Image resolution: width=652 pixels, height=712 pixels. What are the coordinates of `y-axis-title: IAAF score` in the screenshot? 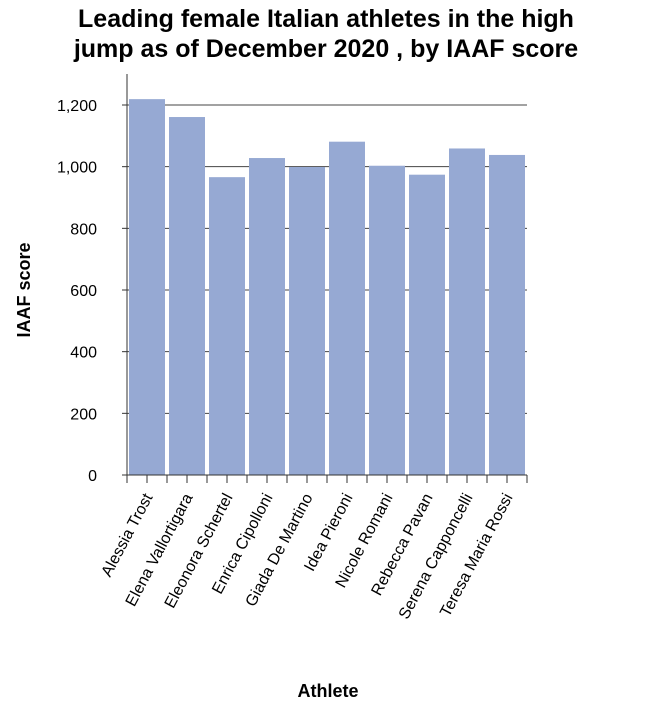 It's located at (24, 289).